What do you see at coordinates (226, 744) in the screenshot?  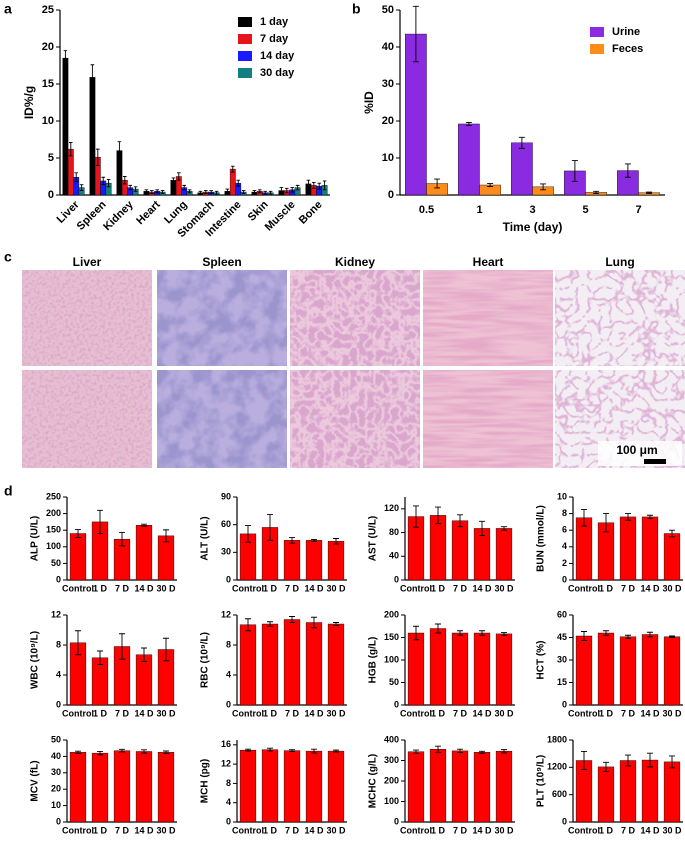 I see `y-tick-label: 16` at bounding box center [226, 744].